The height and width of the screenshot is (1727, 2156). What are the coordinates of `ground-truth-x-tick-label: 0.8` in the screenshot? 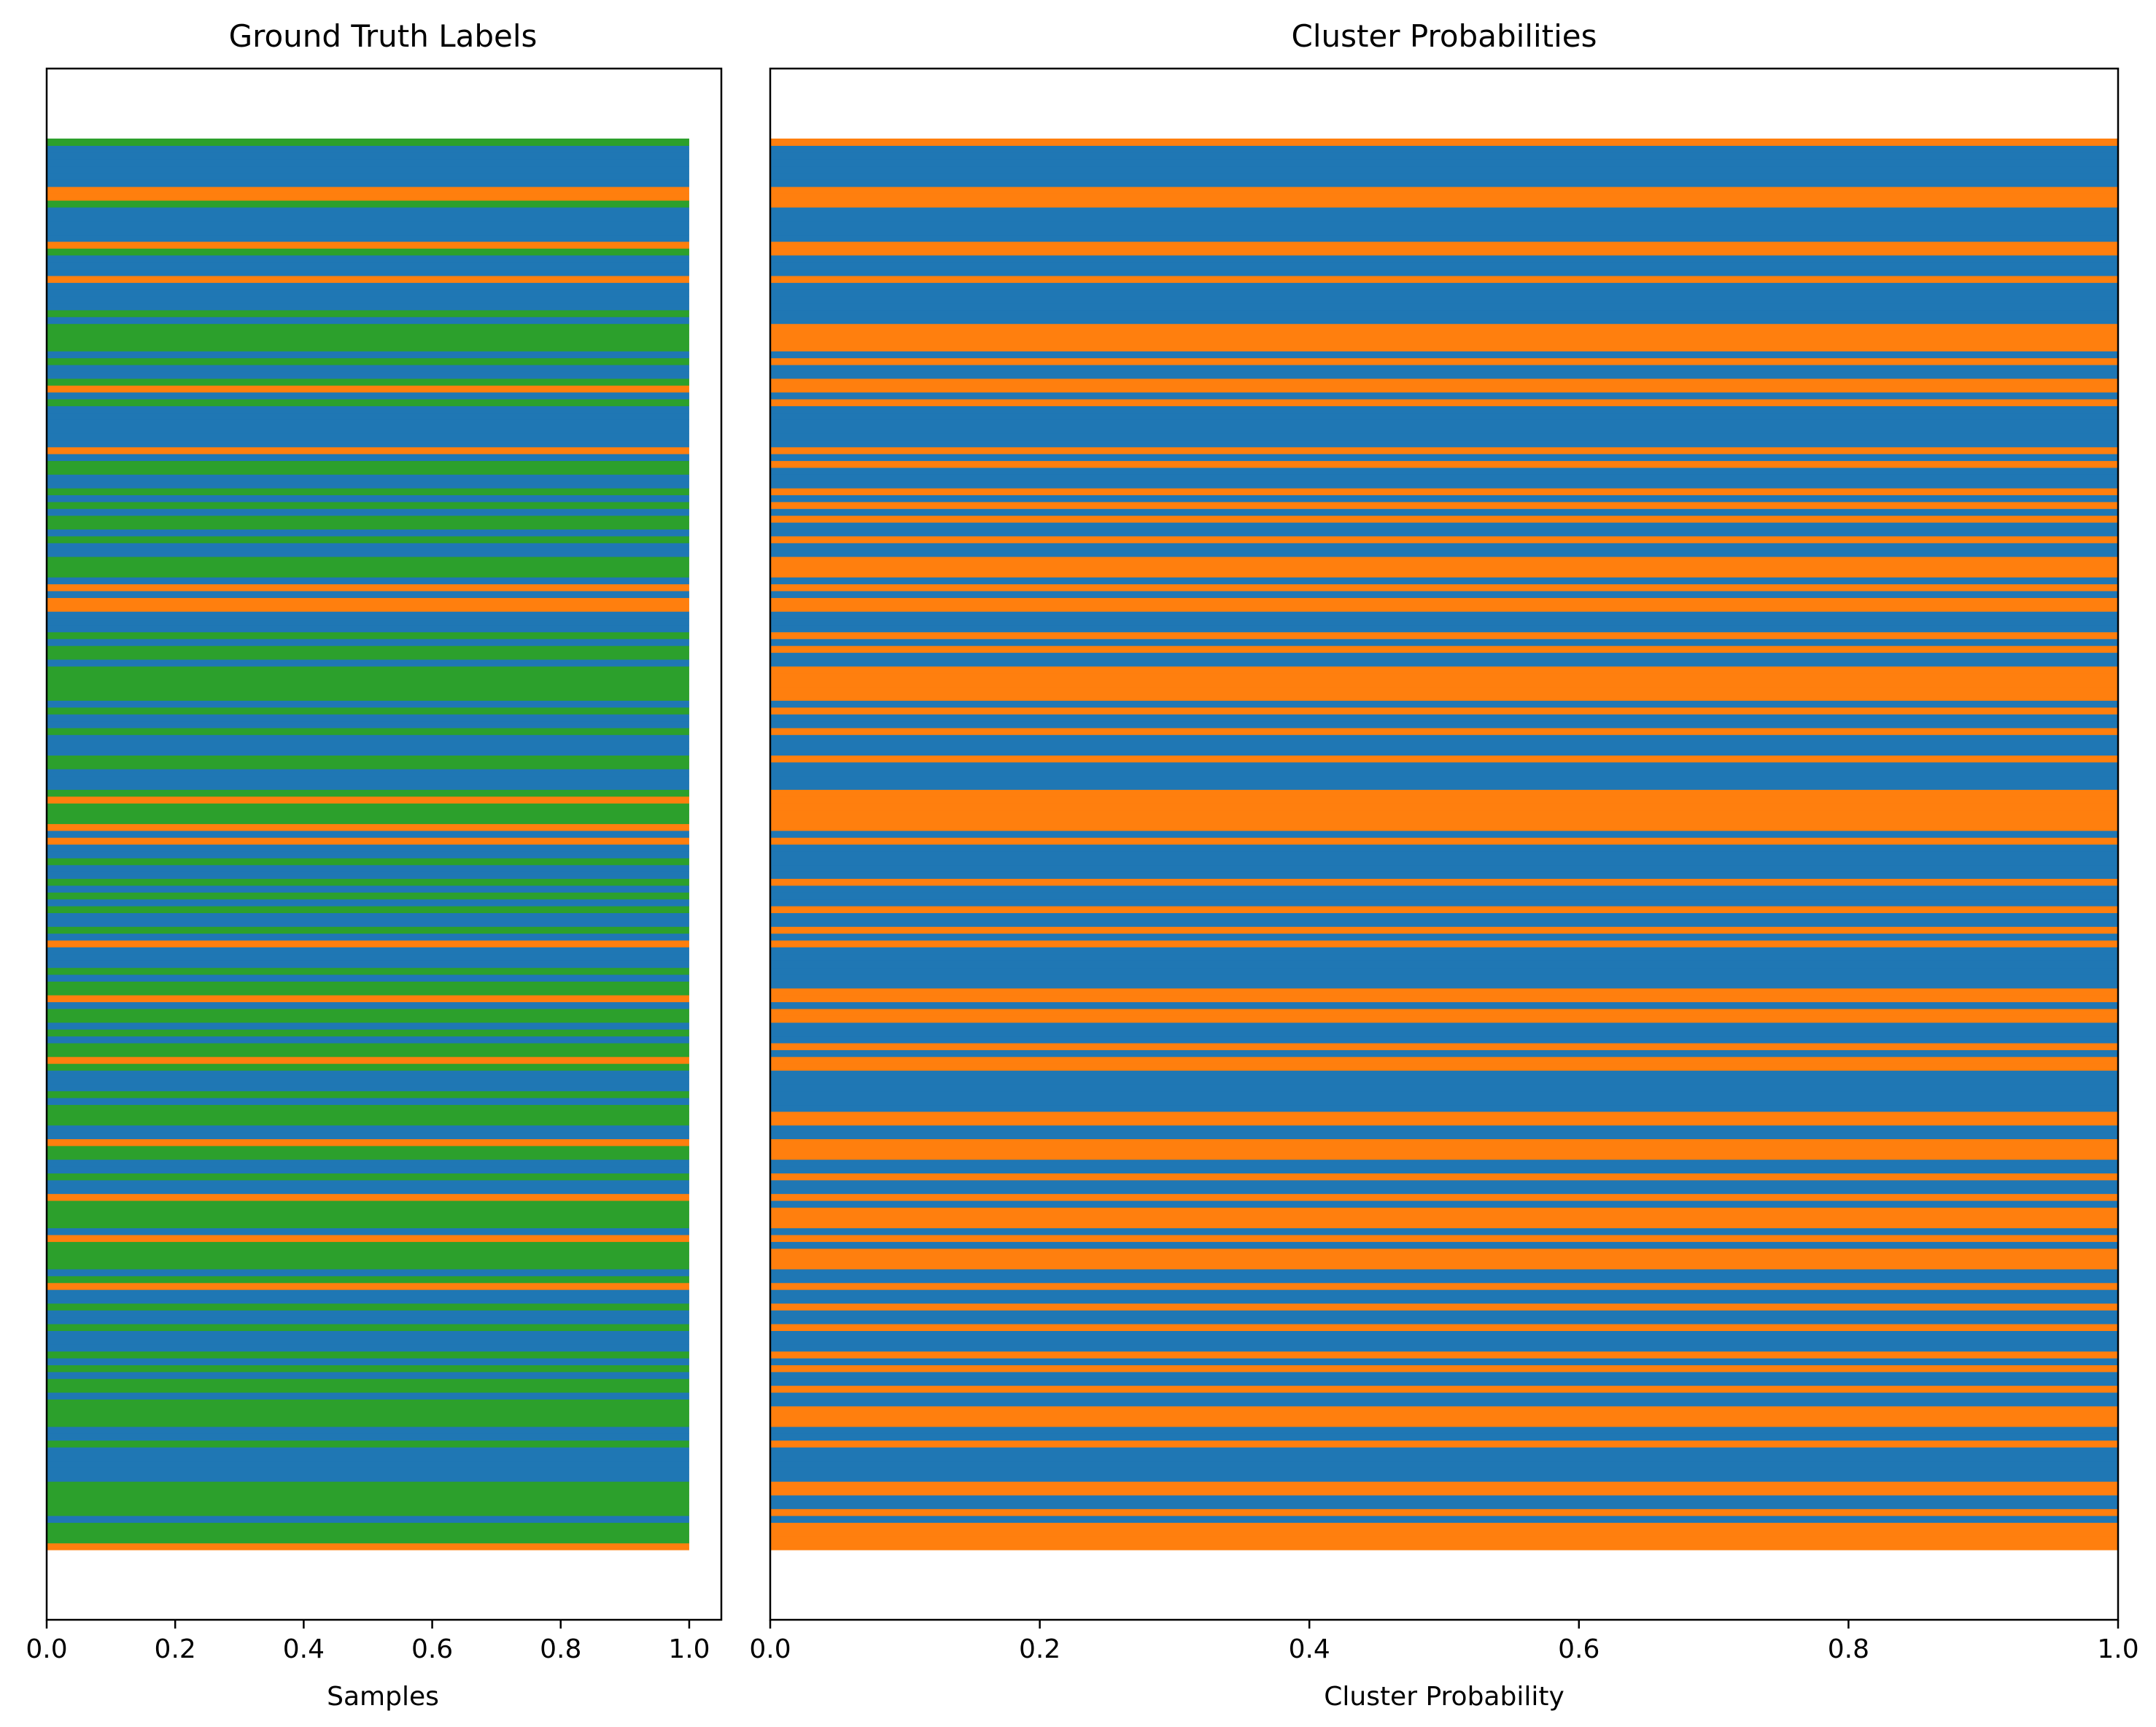 It's located at (560, 1649).